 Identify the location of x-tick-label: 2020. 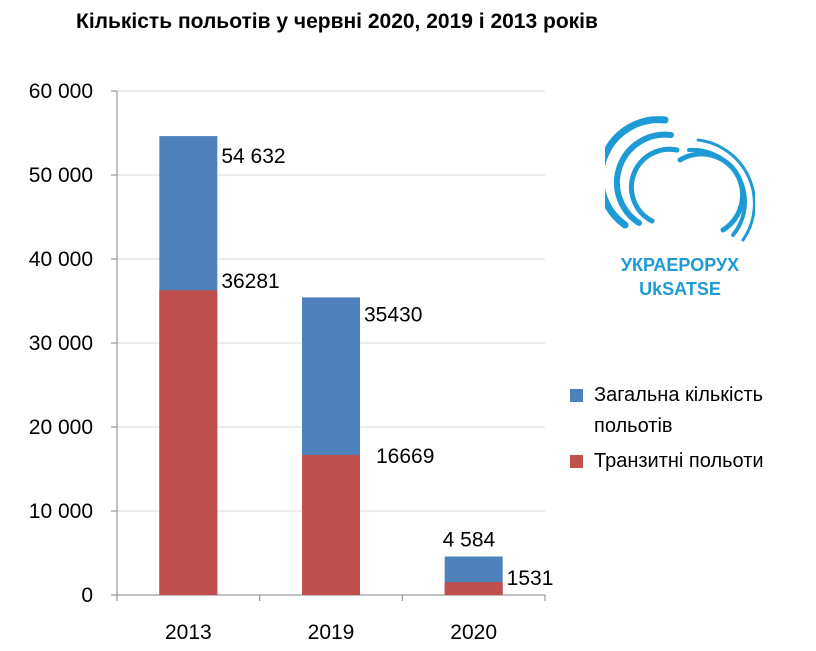
(473, 632).